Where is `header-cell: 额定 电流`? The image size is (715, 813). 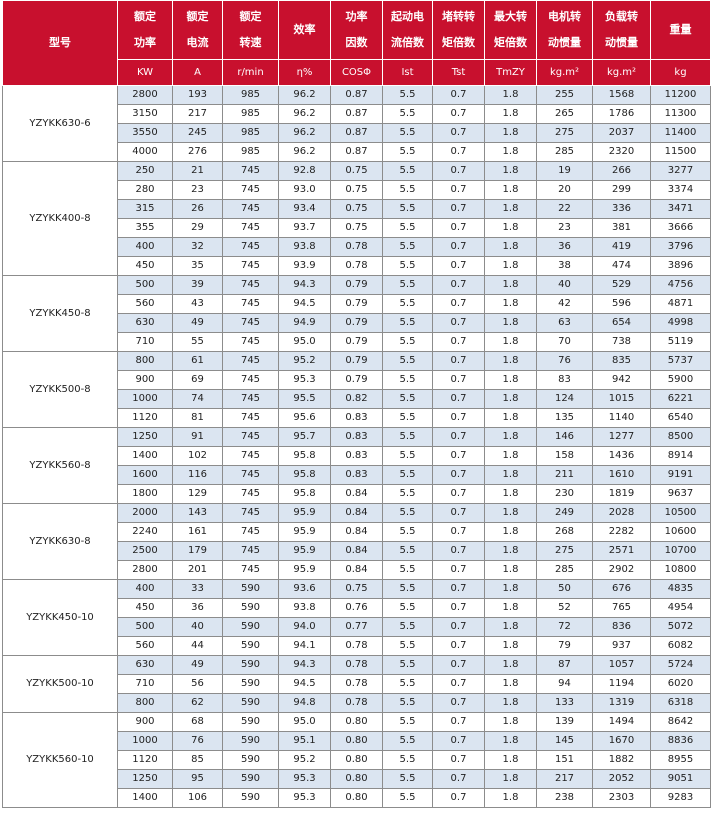
header-cell: 额定 电流 is located at coordinates (197, 30).